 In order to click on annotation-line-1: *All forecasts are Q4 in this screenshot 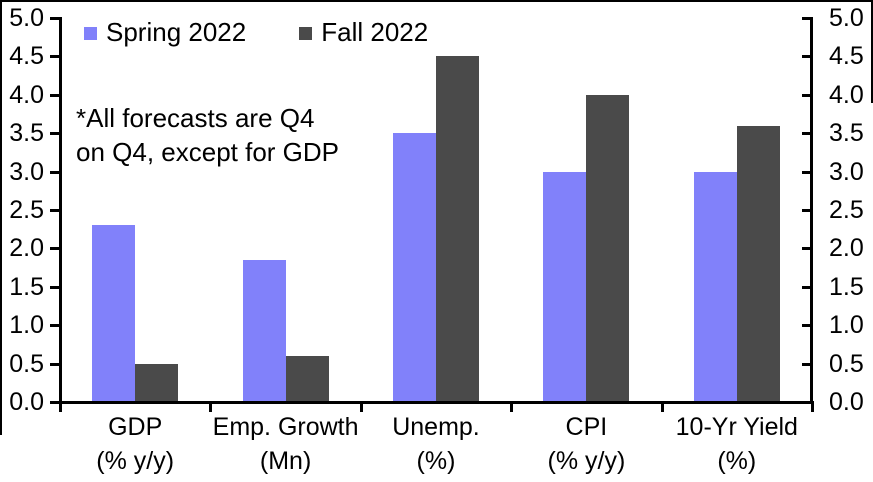, I will do `click(195, 118)`.